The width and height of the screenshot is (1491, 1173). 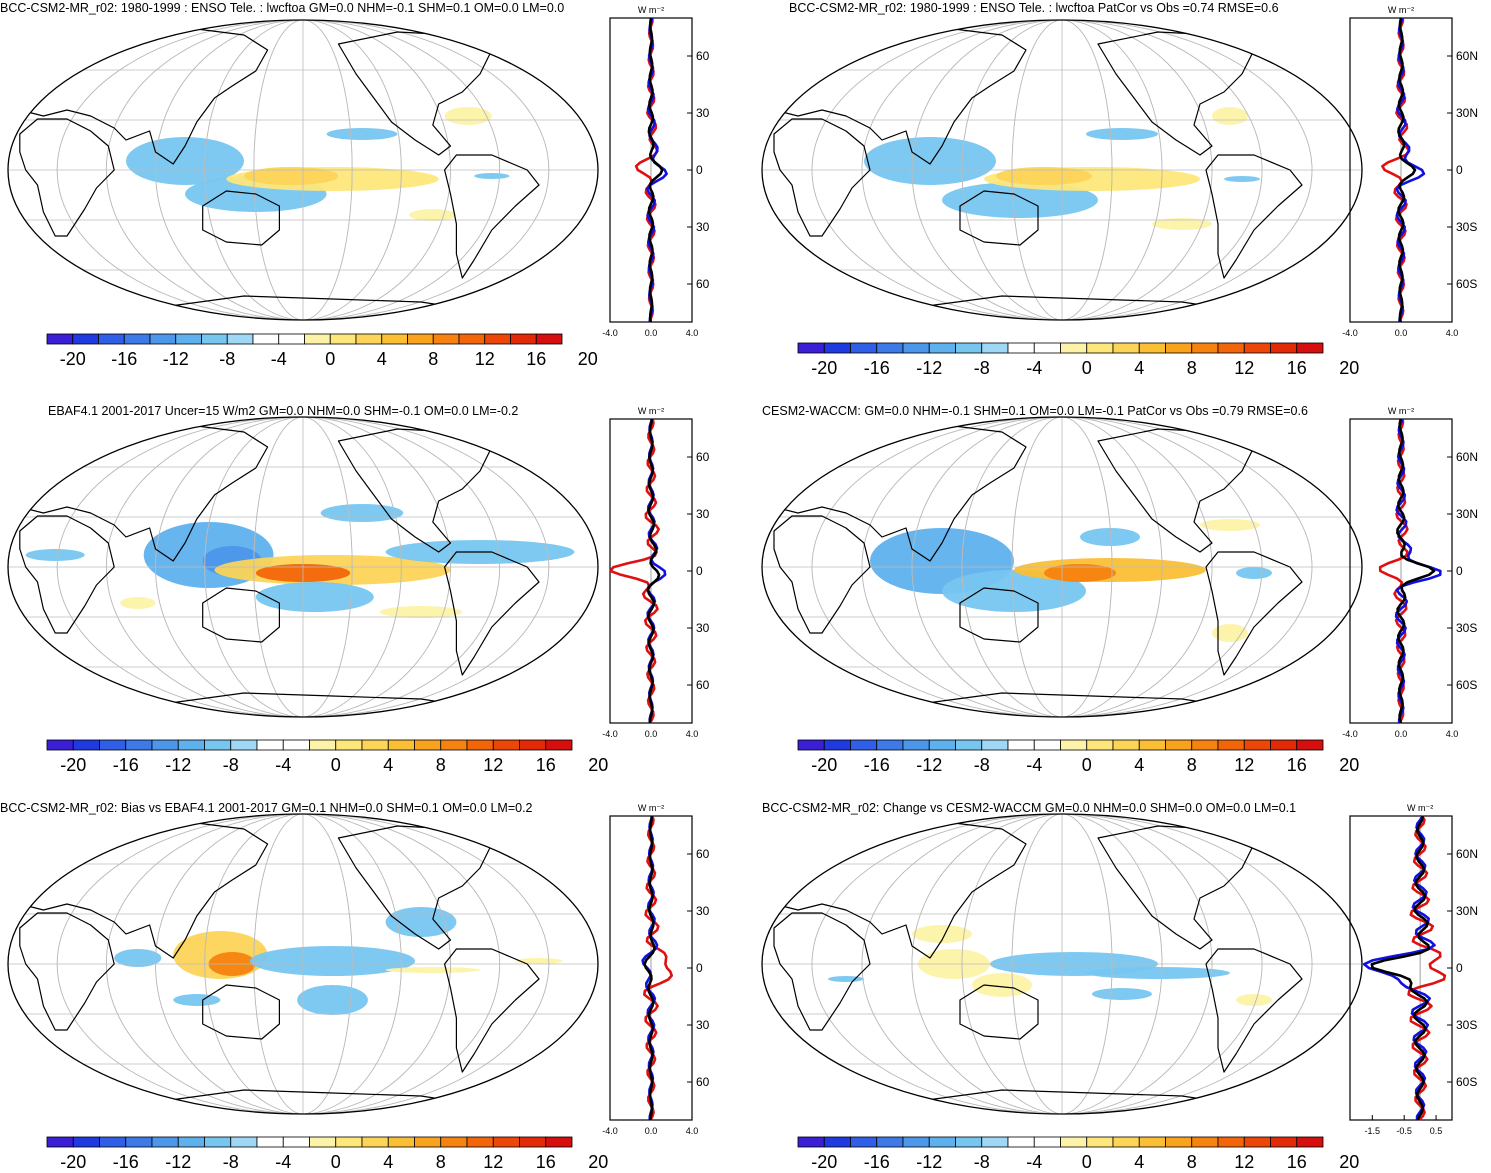 I want to click on lat-tick-label: 30S, so click(x=703, y=628).